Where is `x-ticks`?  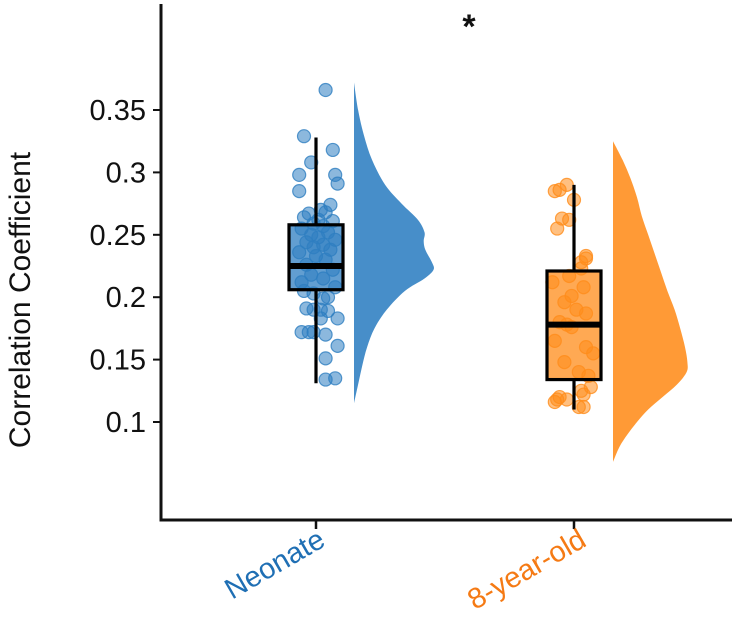
x-ticks is located at coordinates (445, 524).